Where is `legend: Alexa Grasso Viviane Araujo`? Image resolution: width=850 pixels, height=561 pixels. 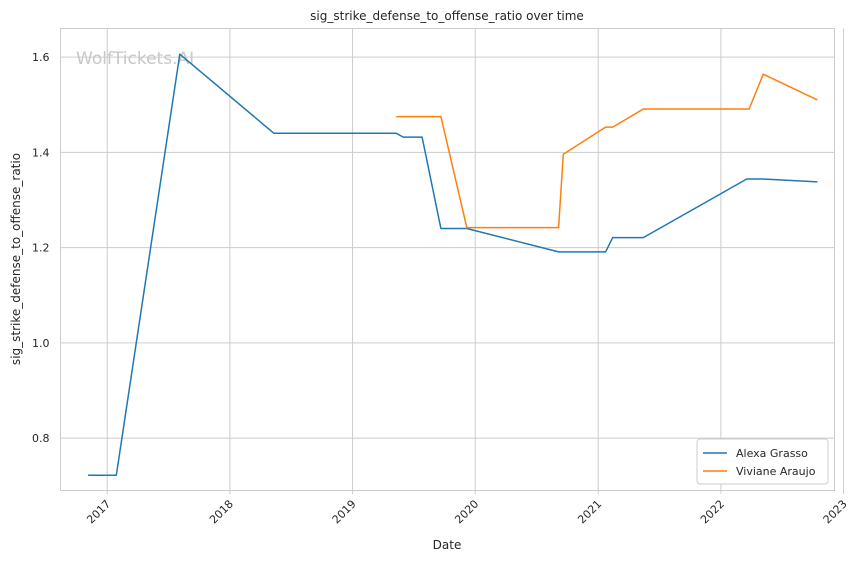 legend: Alexa Grasso Viviane Araujo is located at coordinates (762, 461).